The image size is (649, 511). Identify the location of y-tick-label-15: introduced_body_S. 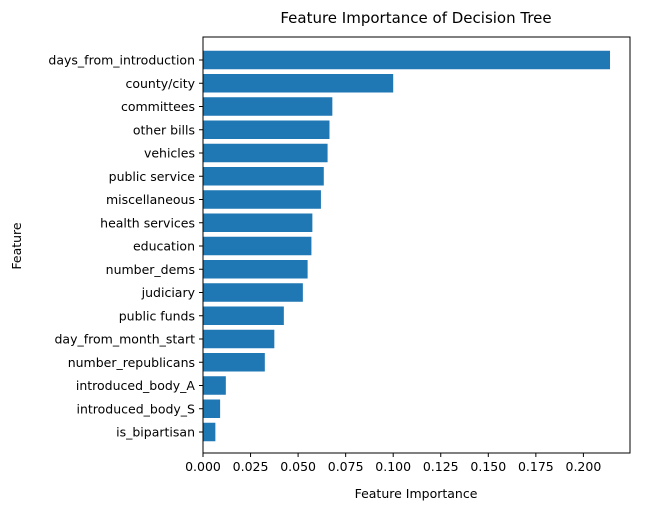
(135, 408).